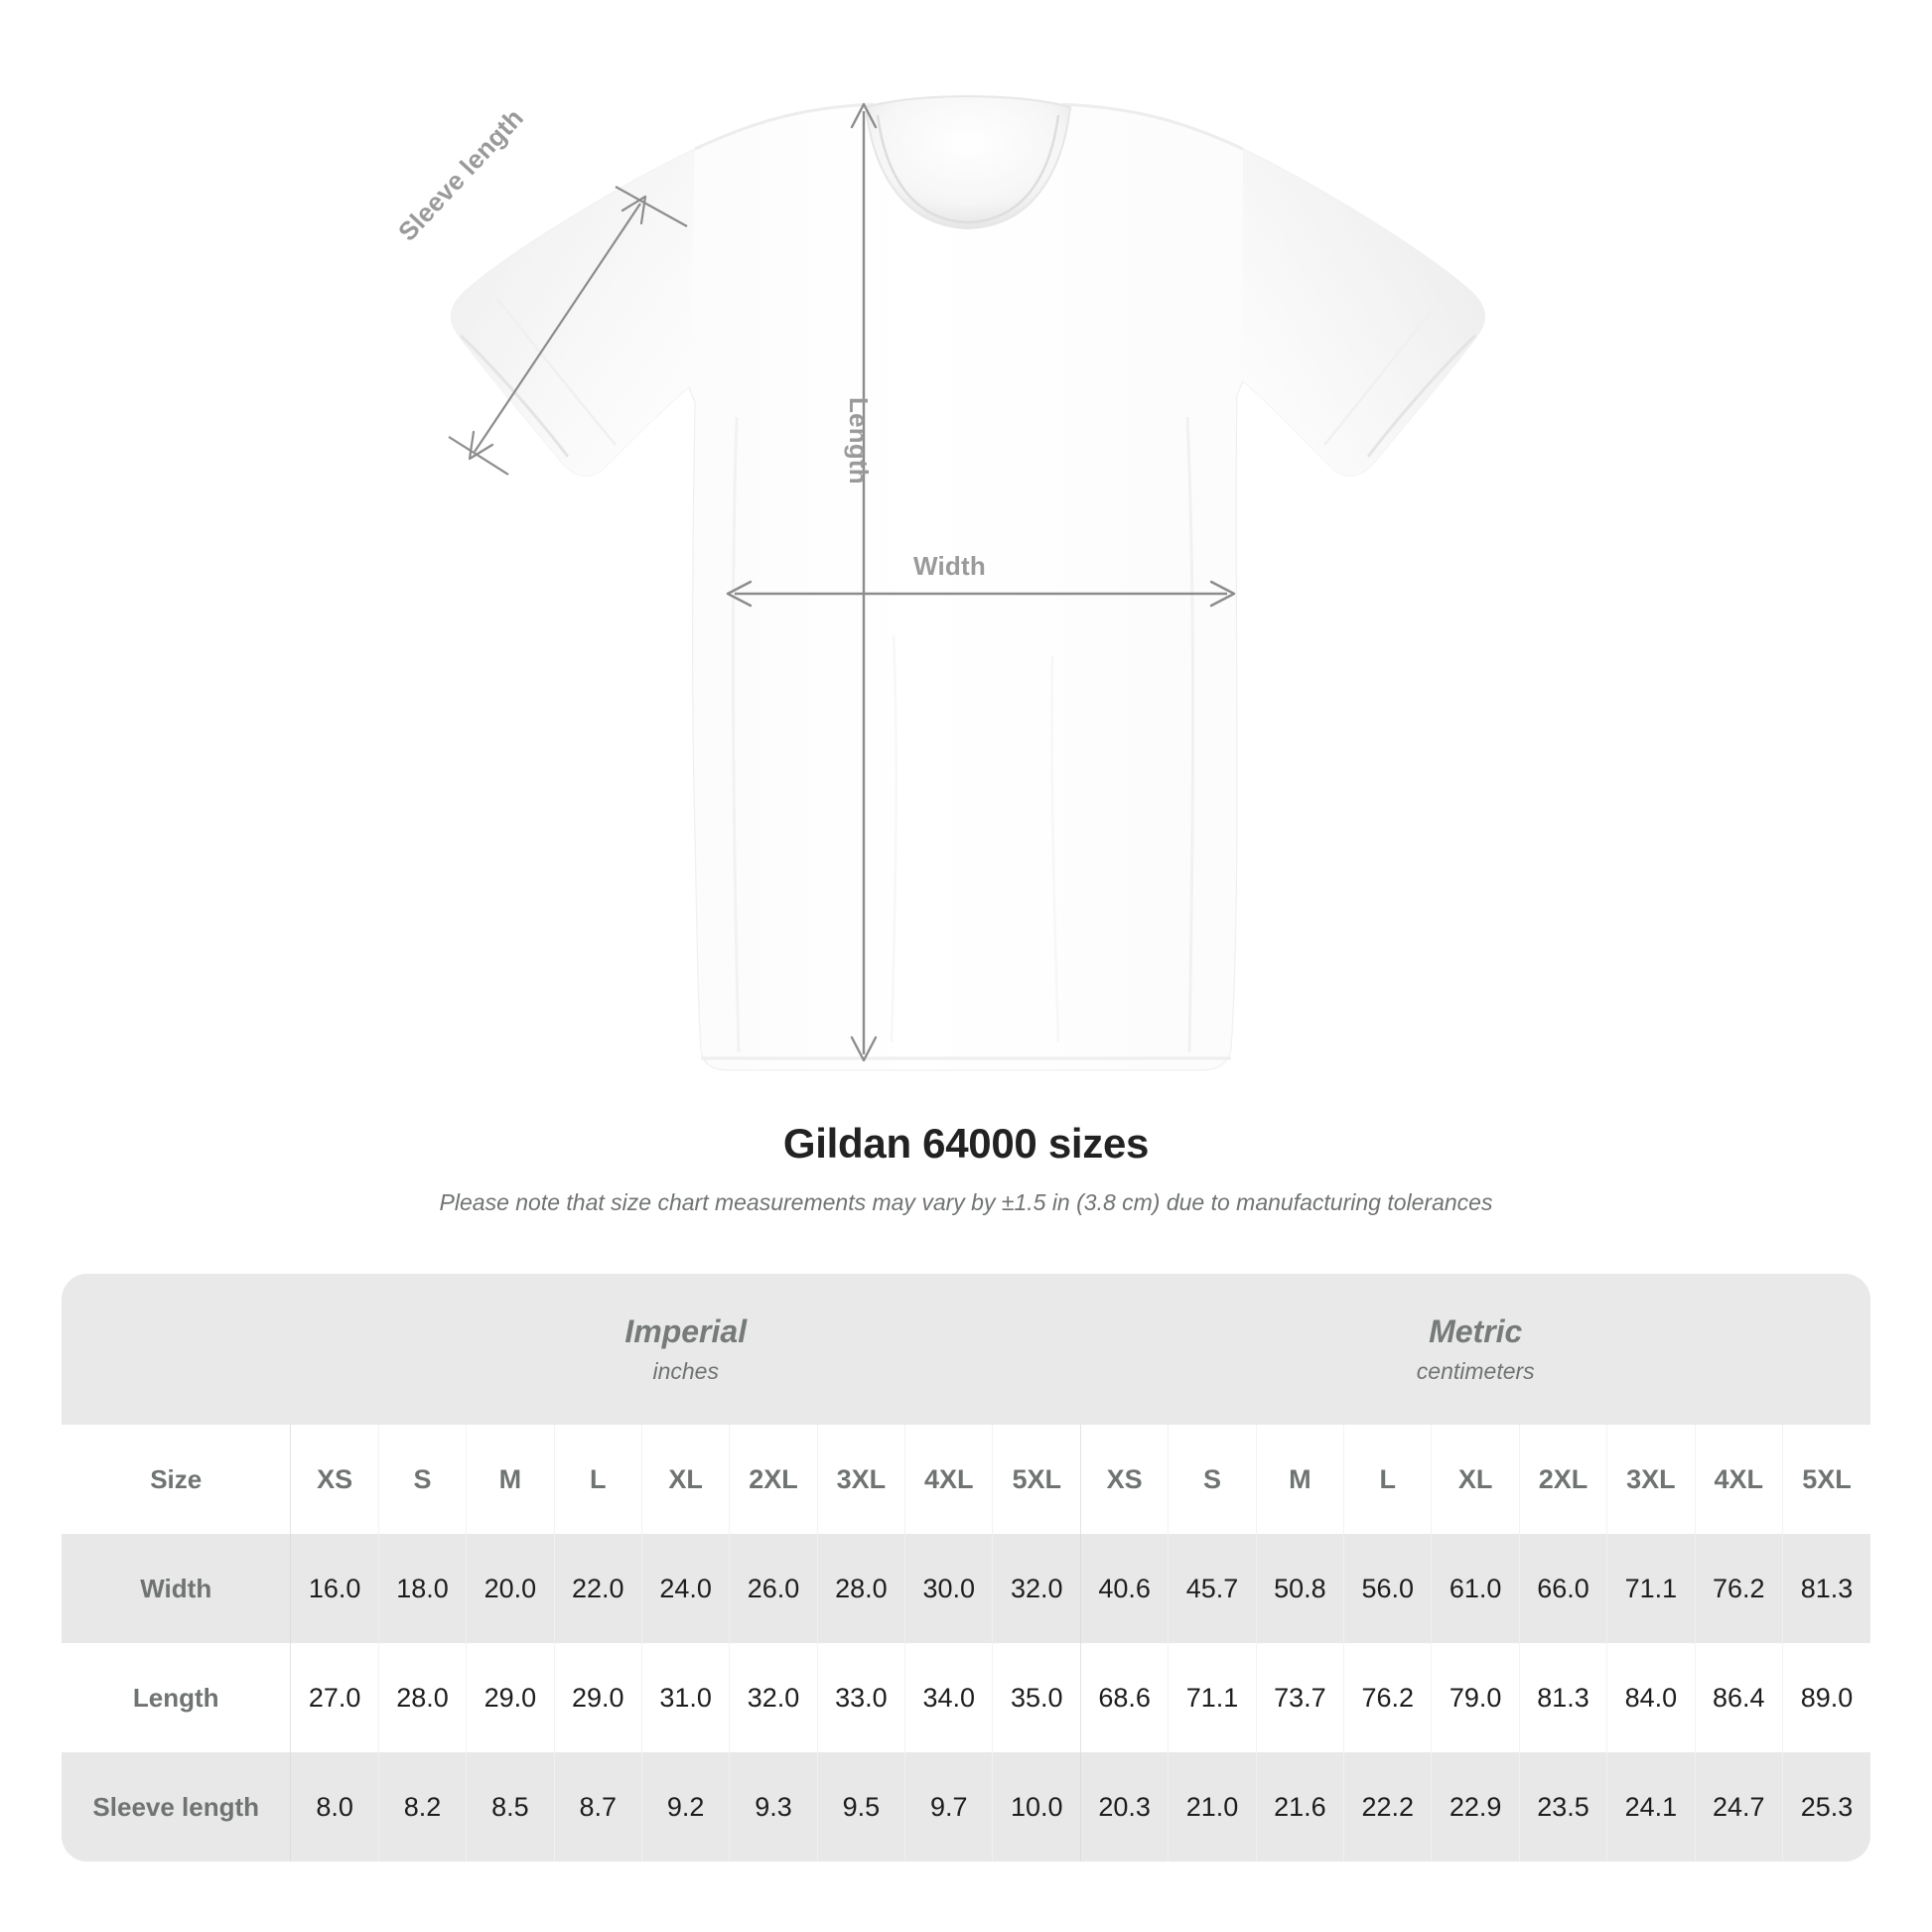 Image resolution: width=1932 pixels, height=1932 pixels. What do you see at coordinates (685, 1698) in the screenshot?
I see `length-imperial-xl: 31.0` at bounding box center [685, 1698].